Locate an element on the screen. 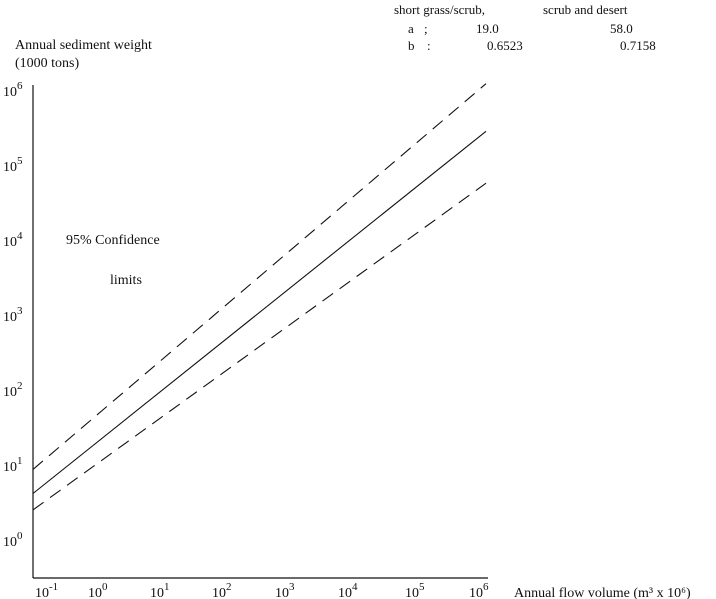 The image size is (716, 599). y-tick-exp: 5 is located at coordinates (20, 161).